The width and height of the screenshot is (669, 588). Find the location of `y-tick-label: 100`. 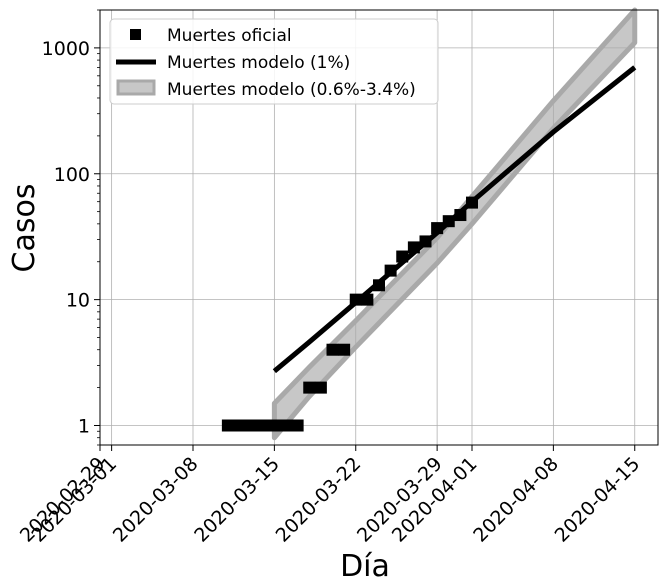

y-tick-label: 100 is located at coordinates (72, 175).